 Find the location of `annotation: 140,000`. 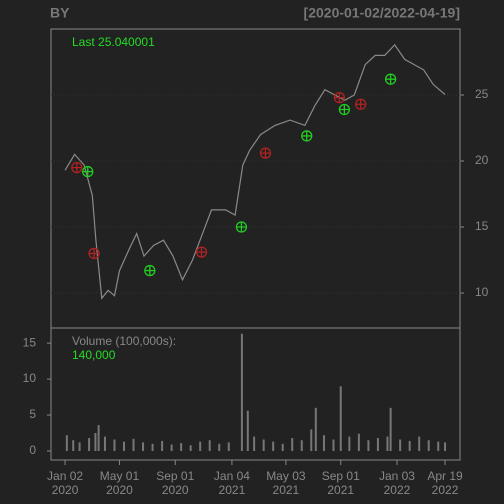

annotation: 140,000 is located at coordinates (94, 355).